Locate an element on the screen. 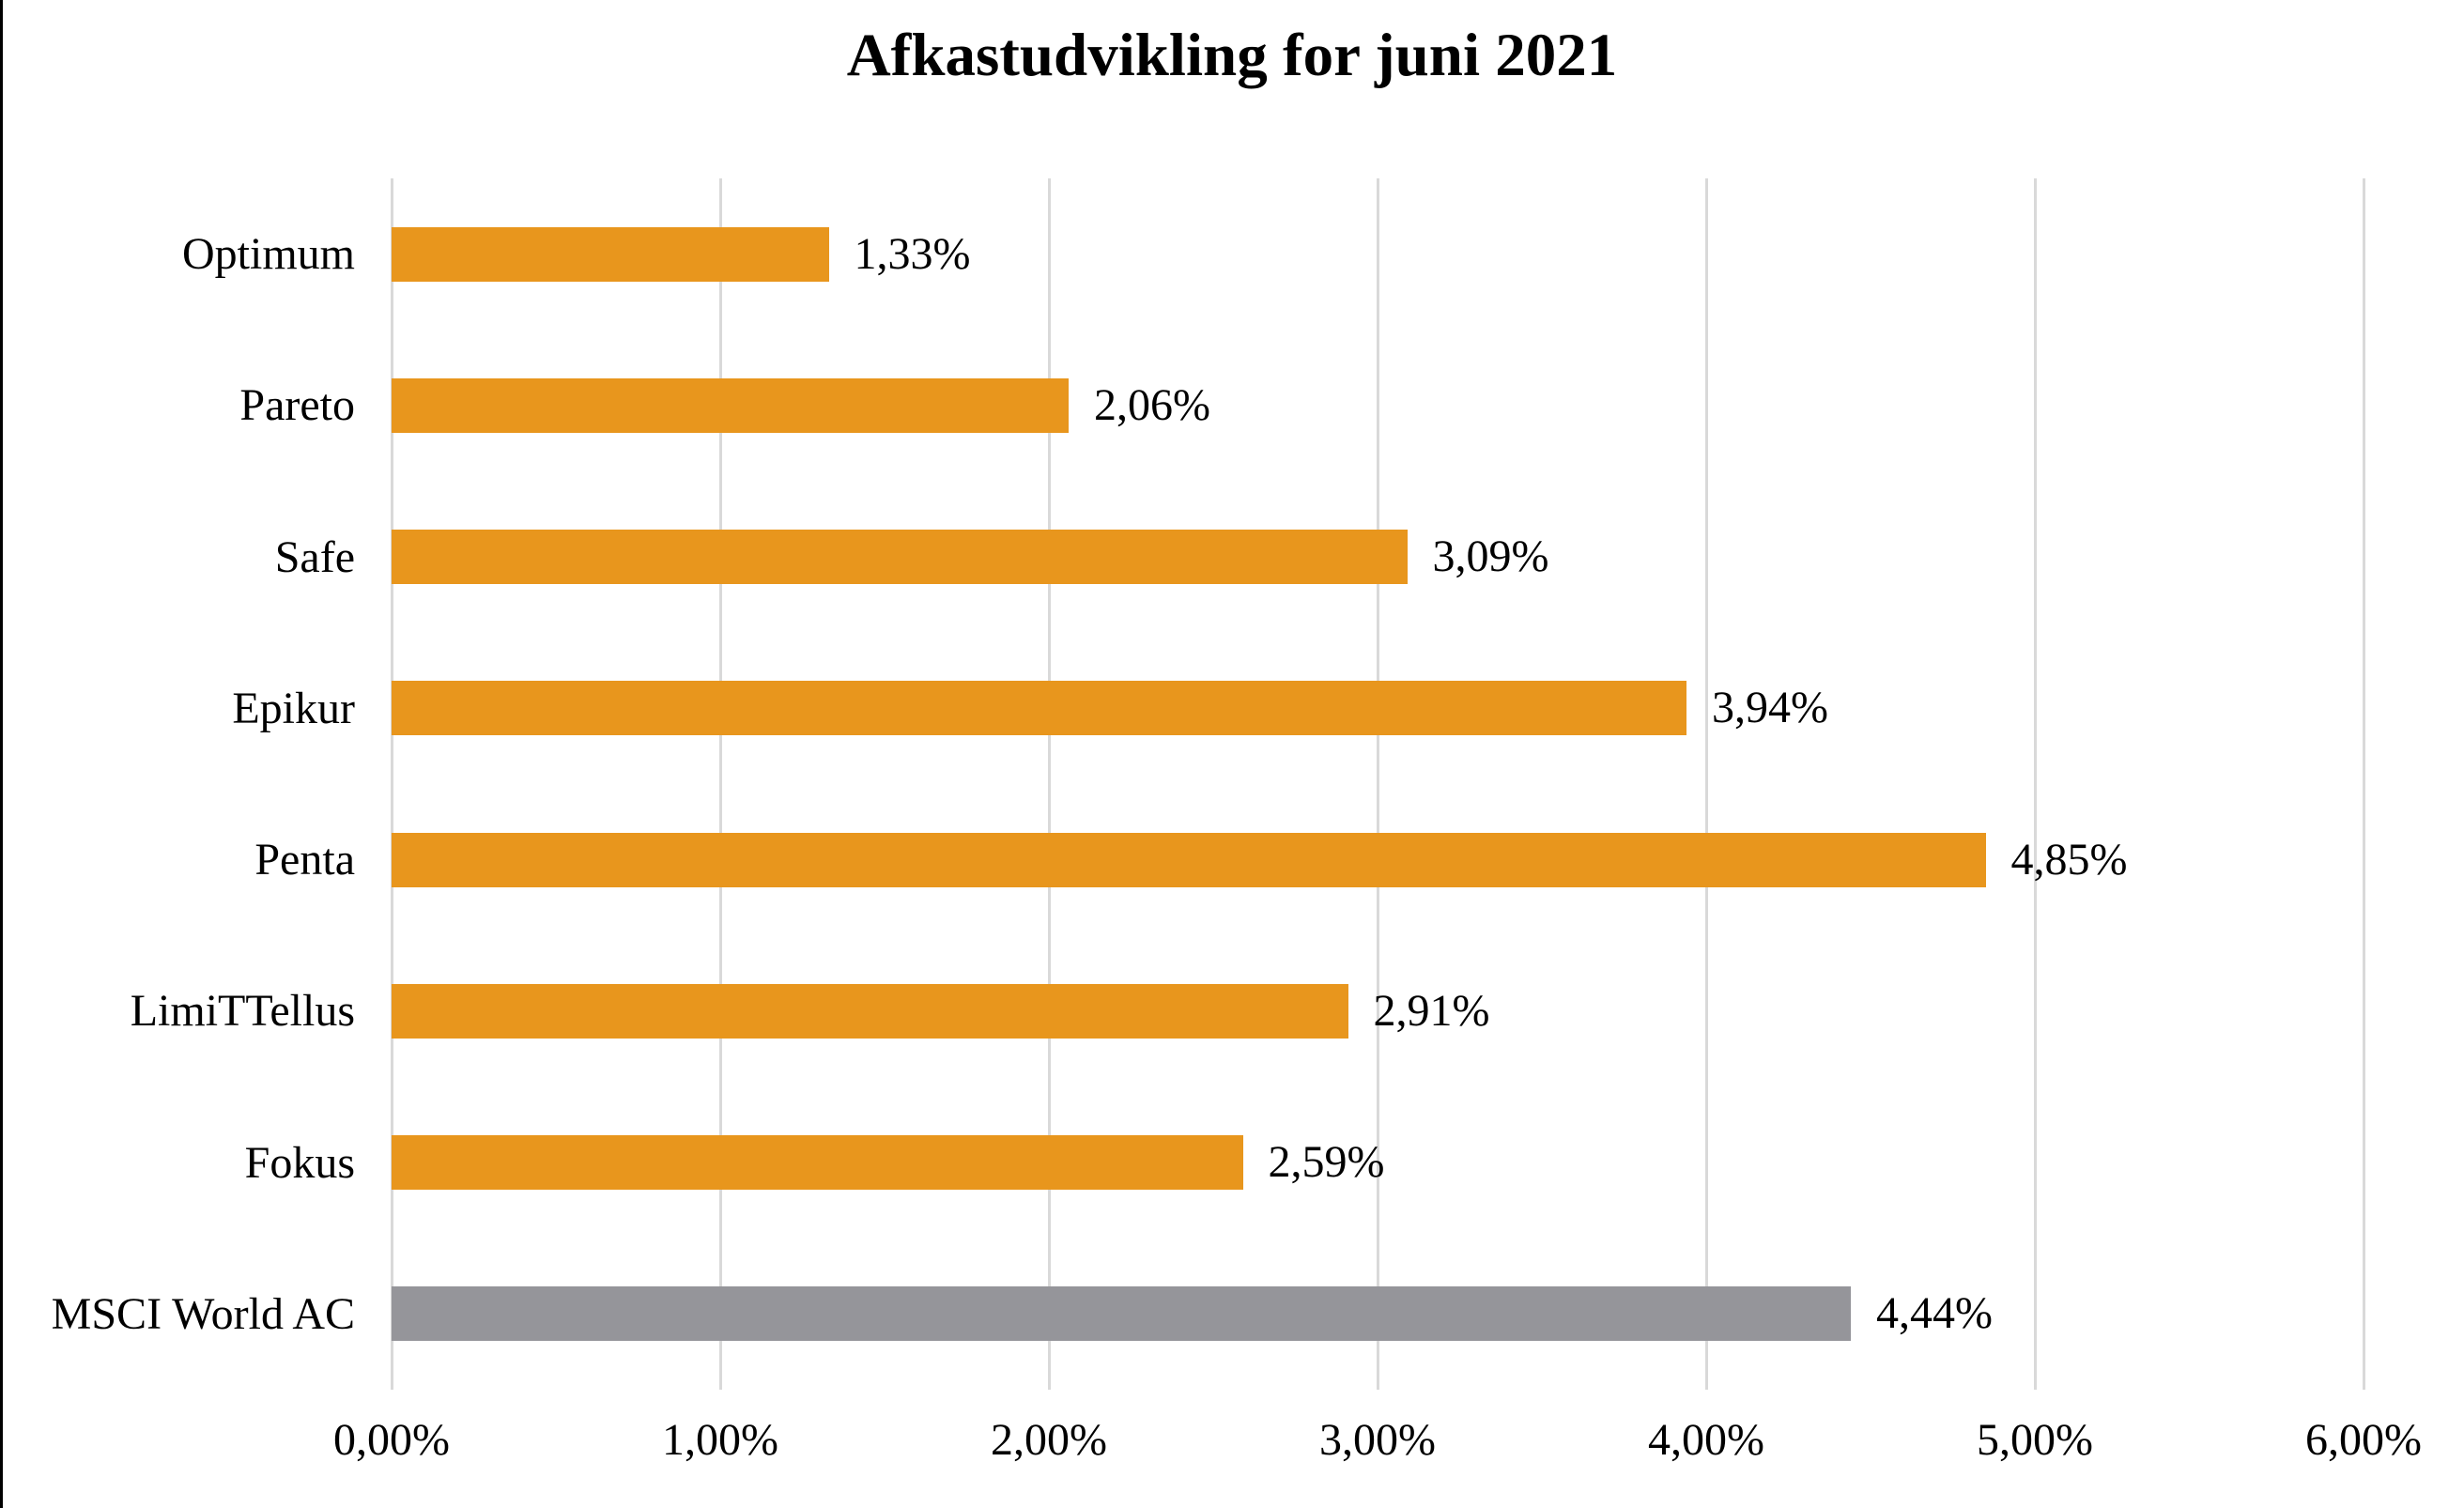 The height and width of the screenshot is (1508, 2464). page-left-border is located at coordinates (1, 754).